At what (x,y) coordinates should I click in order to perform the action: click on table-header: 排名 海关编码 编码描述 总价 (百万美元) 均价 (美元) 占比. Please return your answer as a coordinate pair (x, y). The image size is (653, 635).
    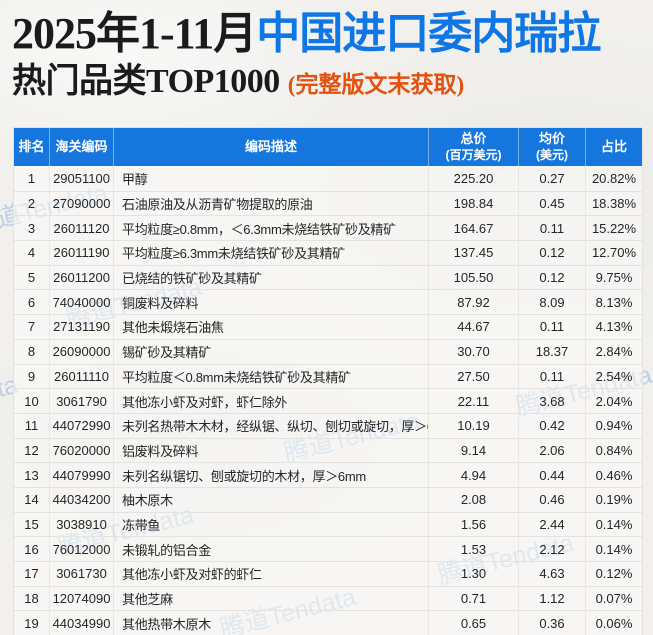
    Looking at the image, I should click on (328, 147).